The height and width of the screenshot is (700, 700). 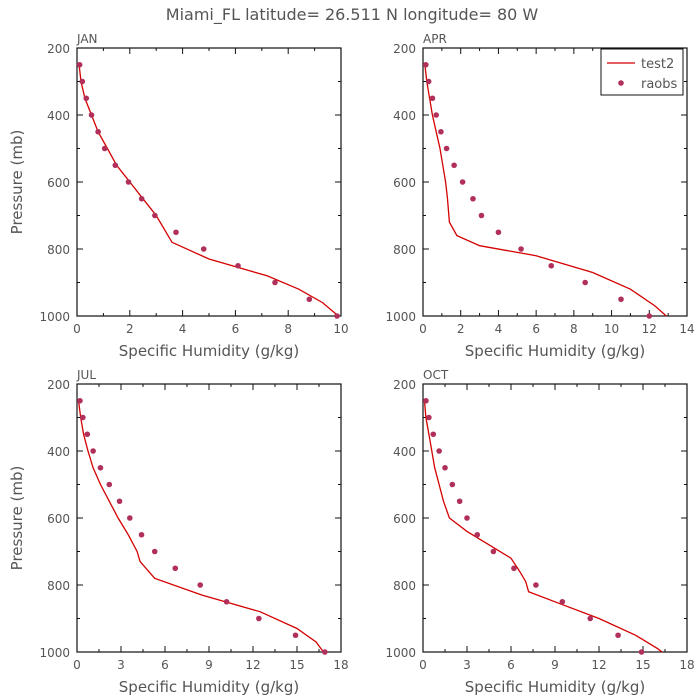 I want to click on legend: test2 raobs, so click(x=642, y=72).